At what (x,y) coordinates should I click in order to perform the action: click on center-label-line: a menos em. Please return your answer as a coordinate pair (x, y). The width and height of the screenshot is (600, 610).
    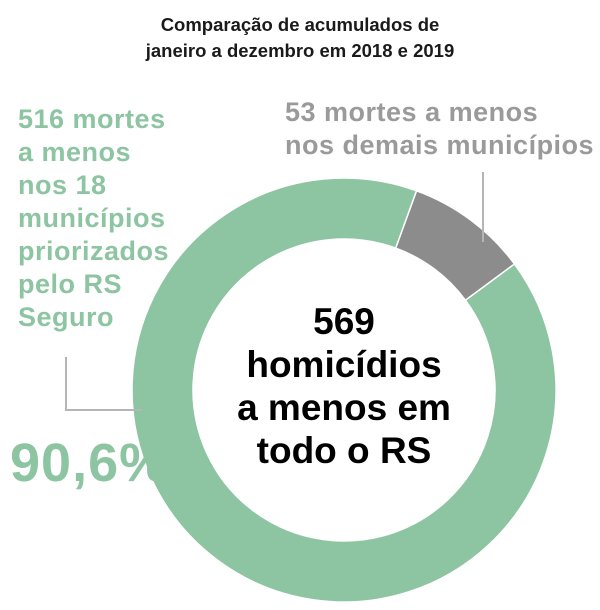
    Looking at the image, I should click on (344, 407).